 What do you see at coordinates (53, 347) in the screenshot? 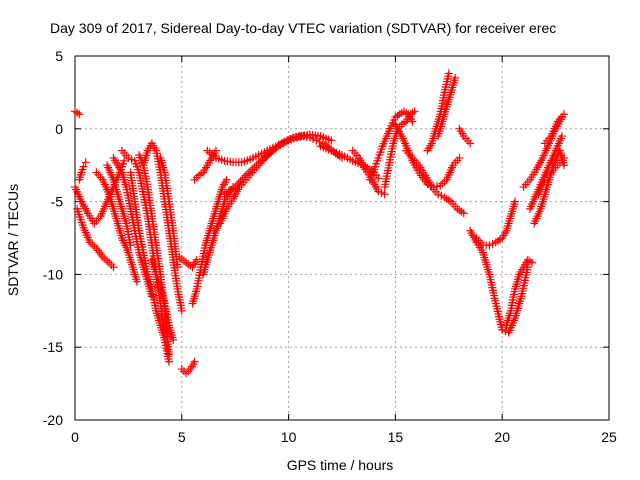
I see `y-tick-label: -15` at bounding box center [53, 347].